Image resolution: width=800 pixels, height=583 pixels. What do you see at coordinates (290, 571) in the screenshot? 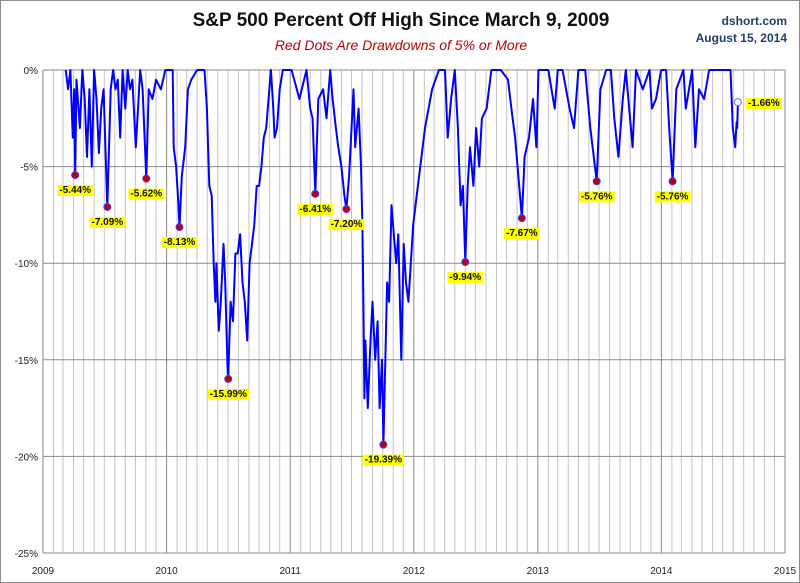
I see `x-tick-label: 2011` at bounding box center [290, 571].